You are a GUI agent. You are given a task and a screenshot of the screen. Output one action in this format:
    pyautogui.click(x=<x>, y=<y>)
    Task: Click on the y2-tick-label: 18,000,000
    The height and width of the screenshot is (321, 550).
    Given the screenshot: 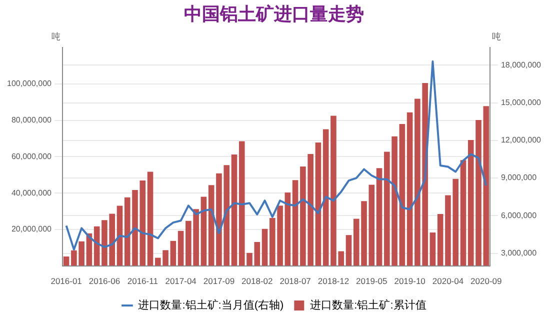 What is the action you would take?
    pyautogui.click(x=521, y=65)
    